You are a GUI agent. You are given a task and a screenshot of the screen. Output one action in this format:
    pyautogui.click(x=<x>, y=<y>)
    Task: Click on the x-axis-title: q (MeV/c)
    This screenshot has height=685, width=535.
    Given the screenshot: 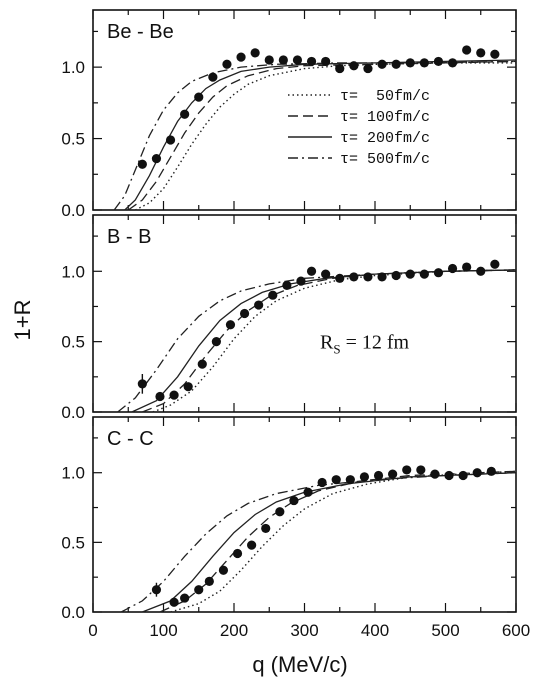 What is the action you would take?
    pyautogui.click(x=299, y=664)
    